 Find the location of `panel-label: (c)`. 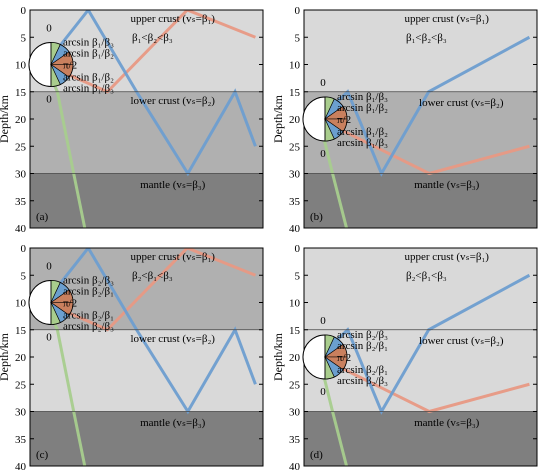

panel-label: (c) is located at coordinates (42, 455).